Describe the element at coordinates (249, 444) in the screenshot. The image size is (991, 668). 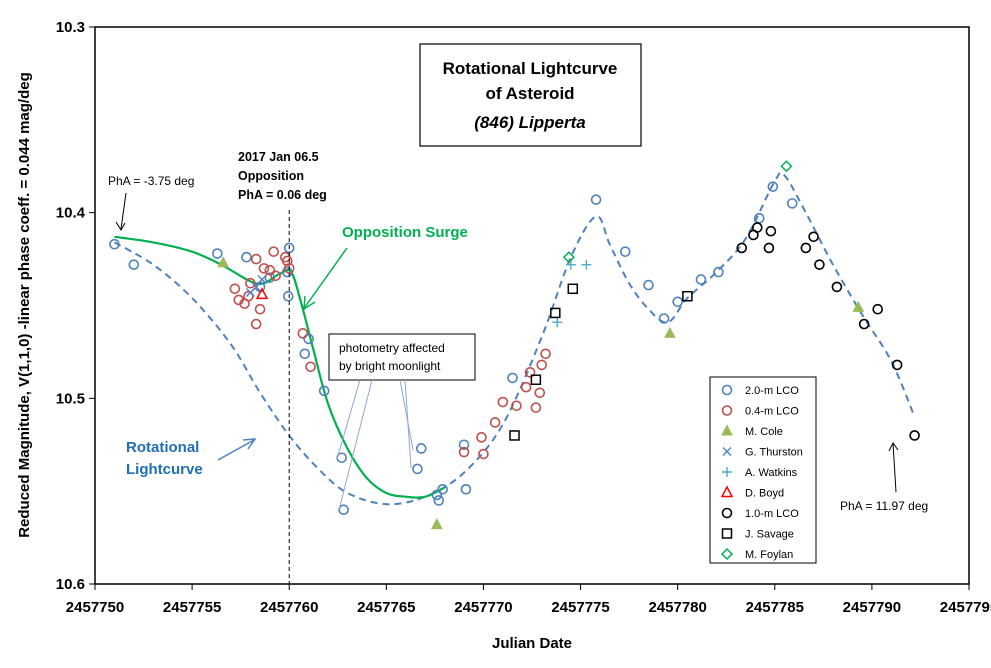
I see `rot-label-arrowhead` at that location.